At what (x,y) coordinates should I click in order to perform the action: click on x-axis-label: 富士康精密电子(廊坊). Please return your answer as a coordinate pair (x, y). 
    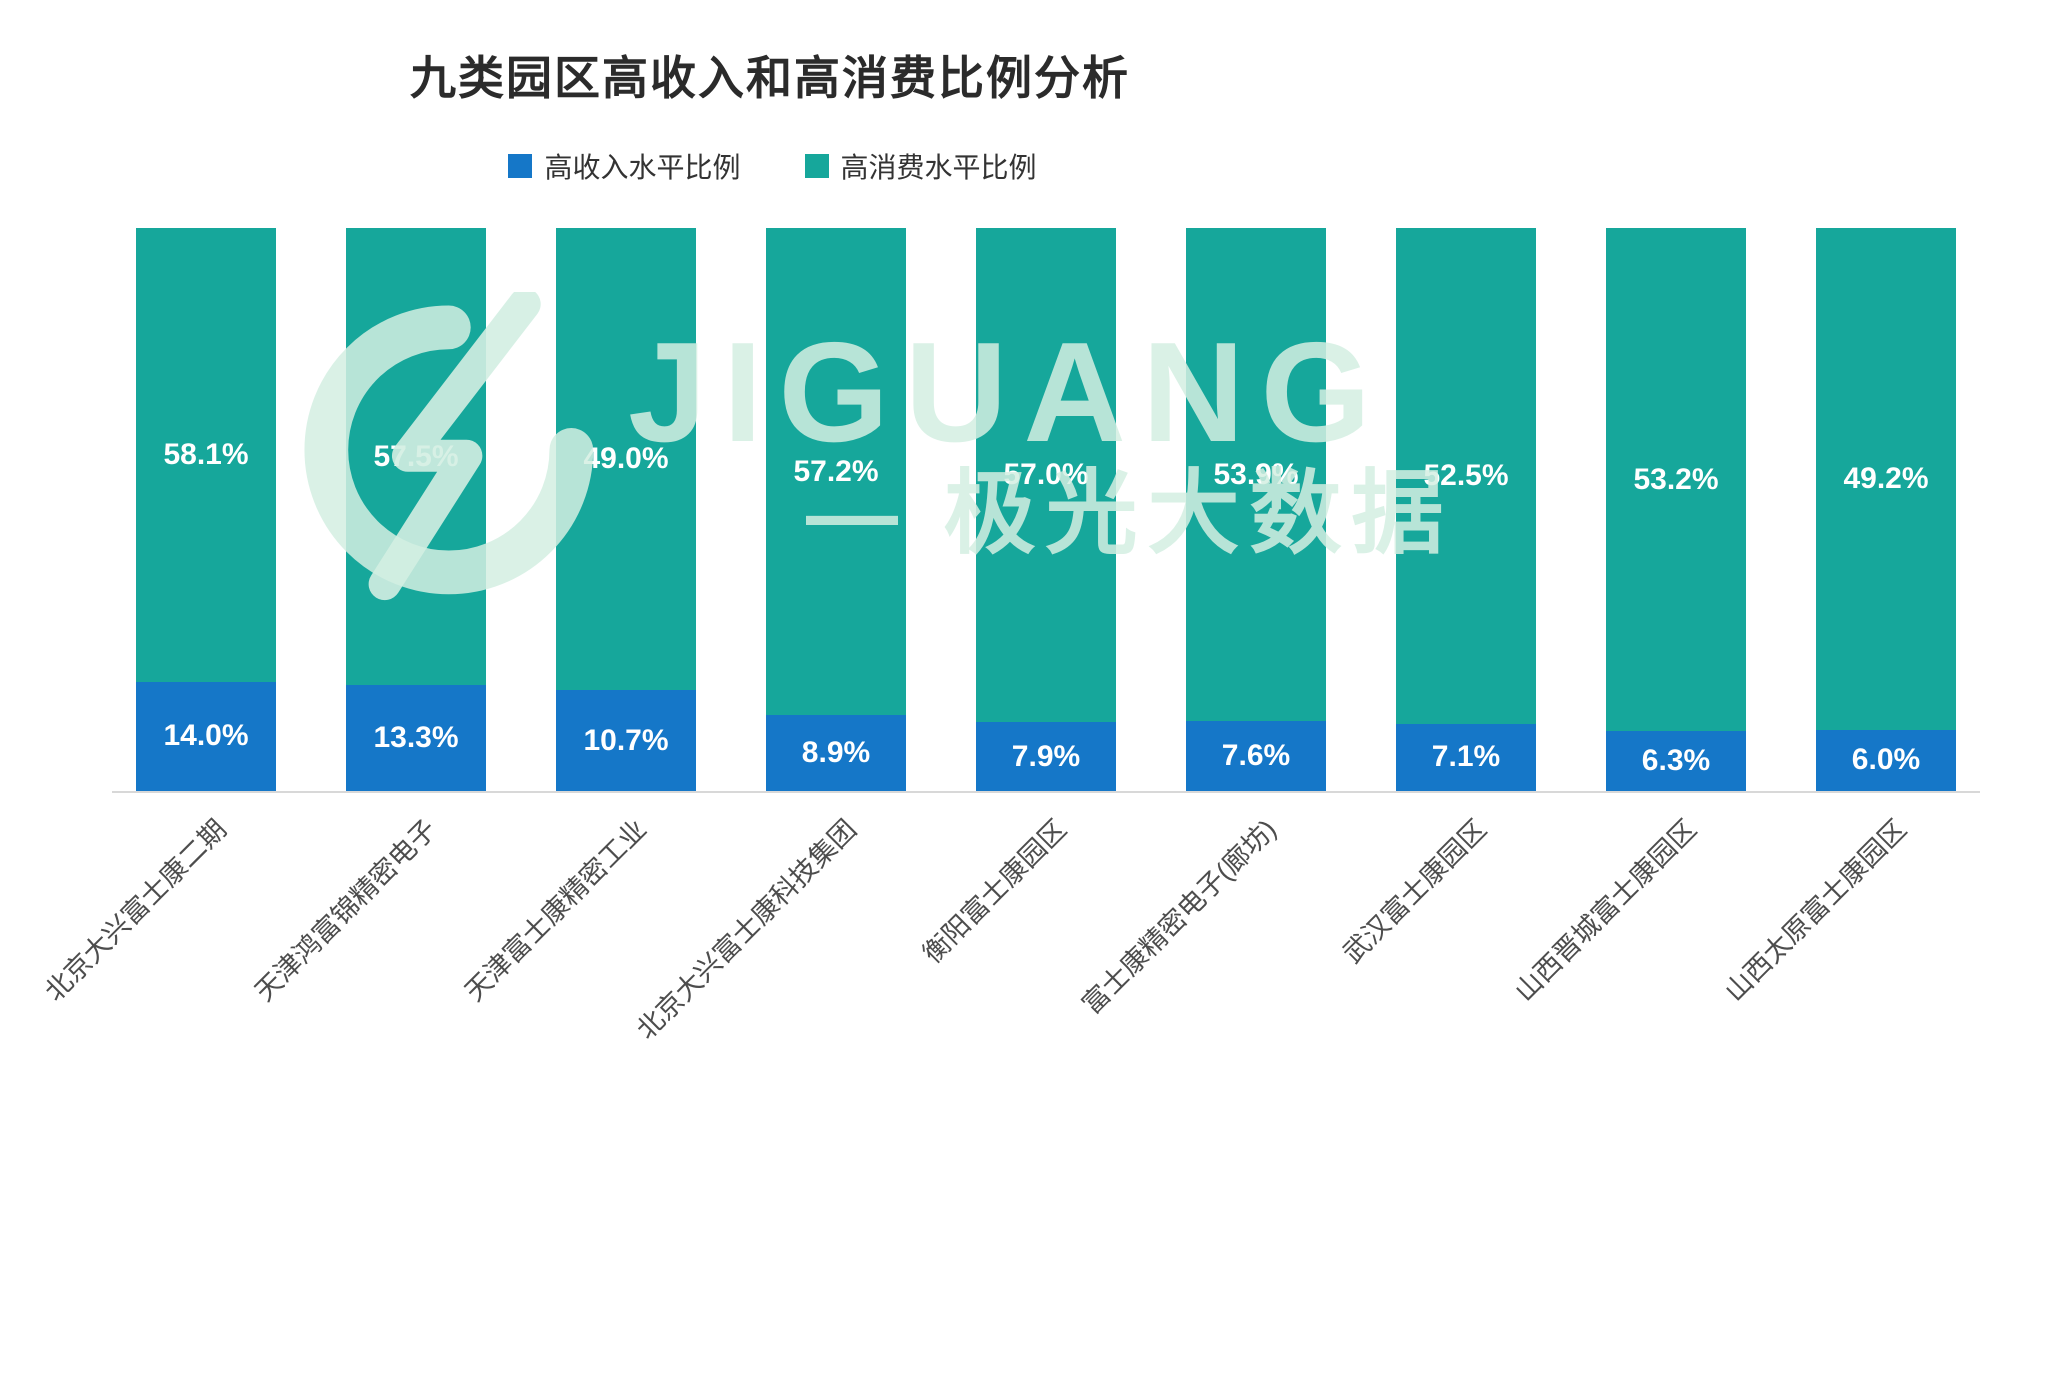
    Looking at the image, I should click on (1179, 916).